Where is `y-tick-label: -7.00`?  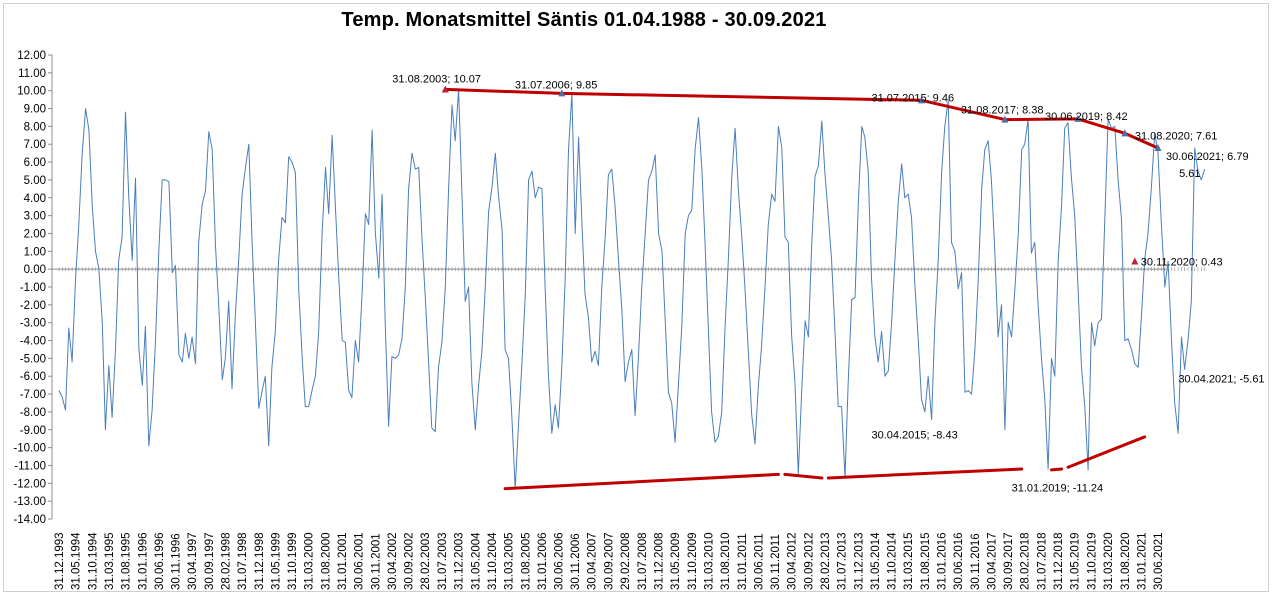 y-tick-label: -7.00 is located at coordinates (33, 395).